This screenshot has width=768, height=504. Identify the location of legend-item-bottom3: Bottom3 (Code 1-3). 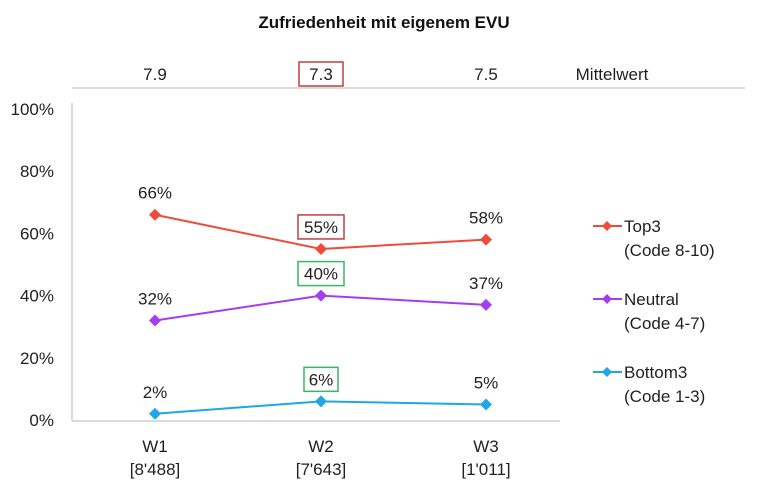
(649, 384).